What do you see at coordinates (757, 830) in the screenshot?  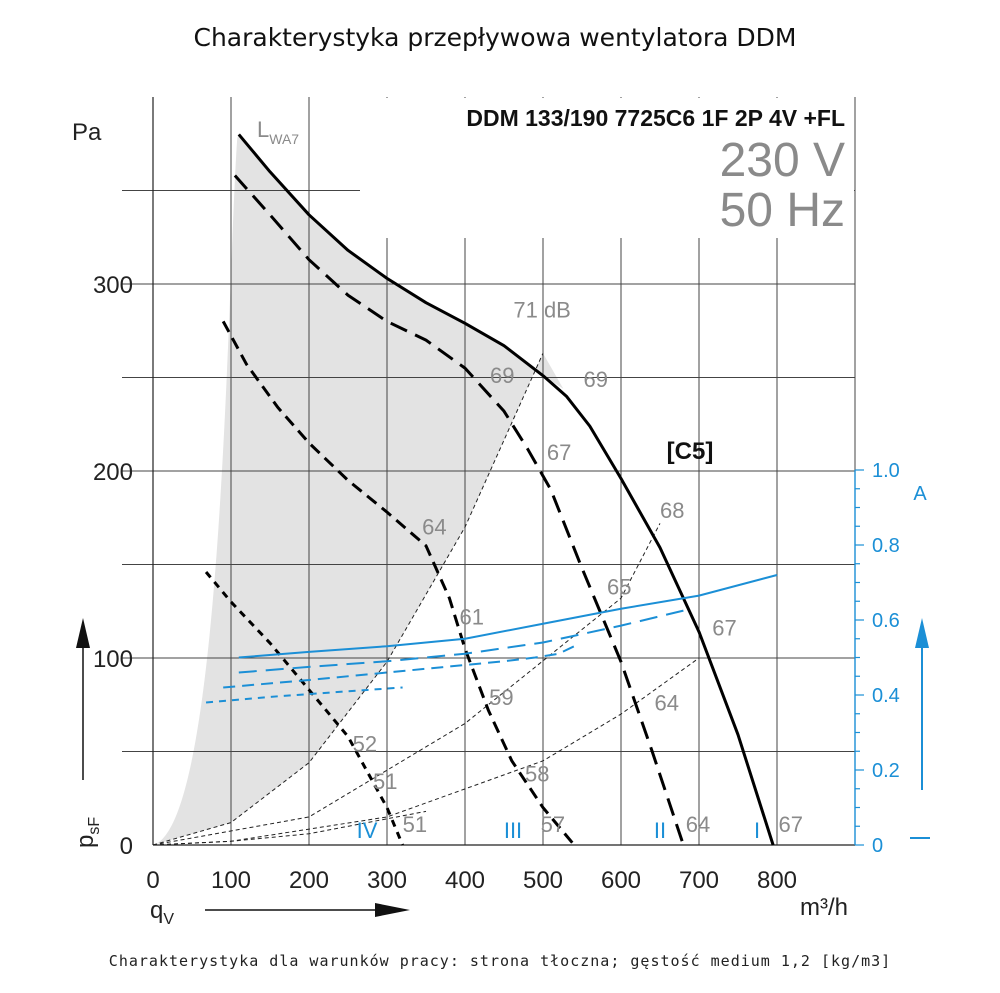 I see `speed-label-i: I` at bounding box center [757, 830].